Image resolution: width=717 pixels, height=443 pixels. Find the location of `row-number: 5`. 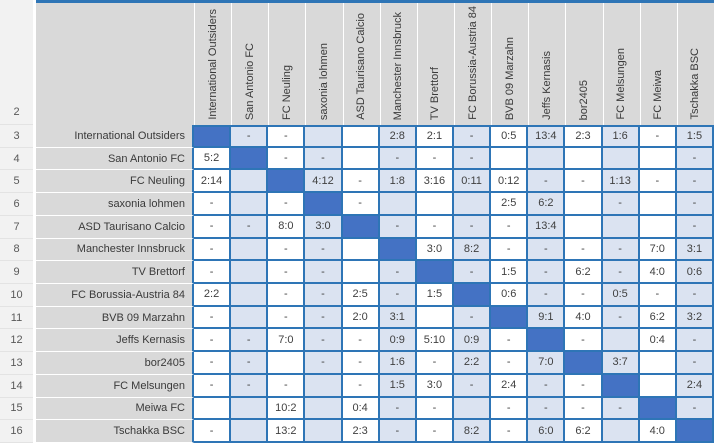

row-number: 5 is located at coordinates (16, 182).